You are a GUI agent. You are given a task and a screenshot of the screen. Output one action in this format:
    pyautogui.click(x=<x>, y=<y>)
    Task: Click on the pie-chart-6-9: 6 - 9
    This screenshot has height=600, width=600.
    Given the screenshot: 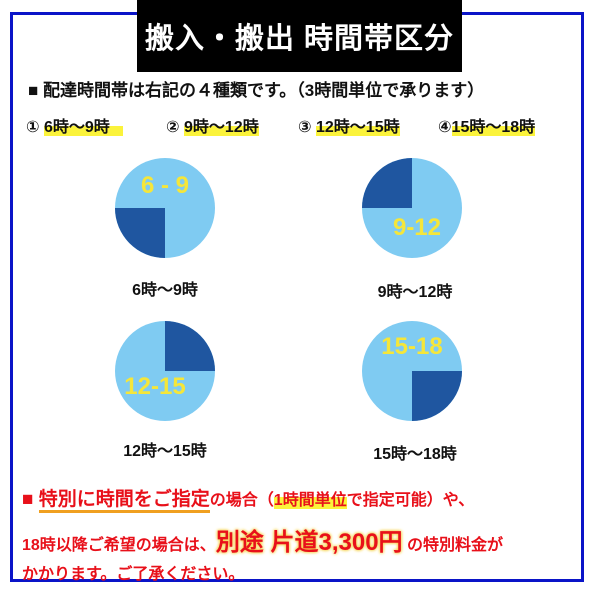 What is the action you would take?
    pyautogui.click(x=165, y=208)
    